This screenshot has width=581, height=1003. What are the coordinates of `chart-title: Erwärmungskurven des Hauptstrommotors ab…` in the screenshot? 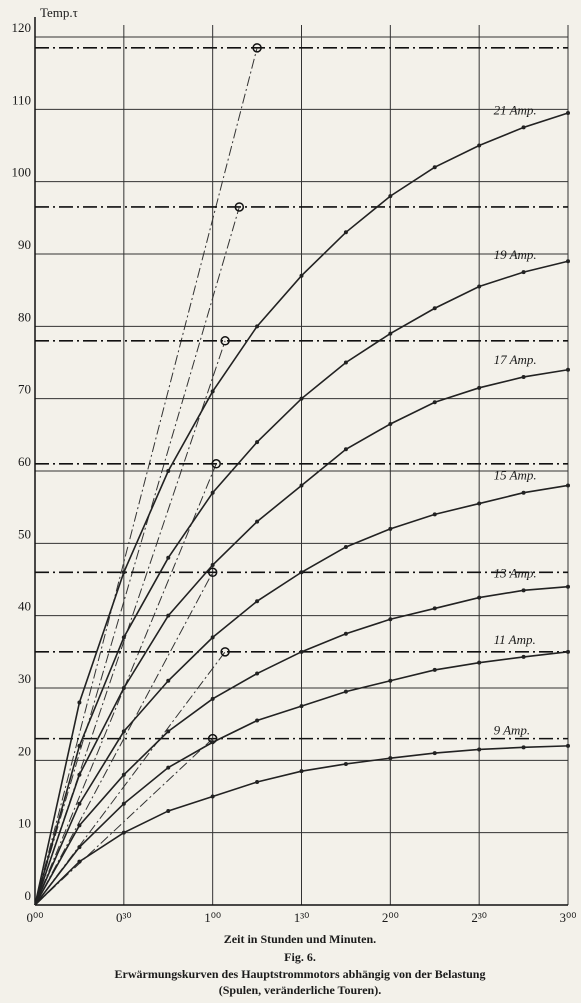 It's located at (300, 974).